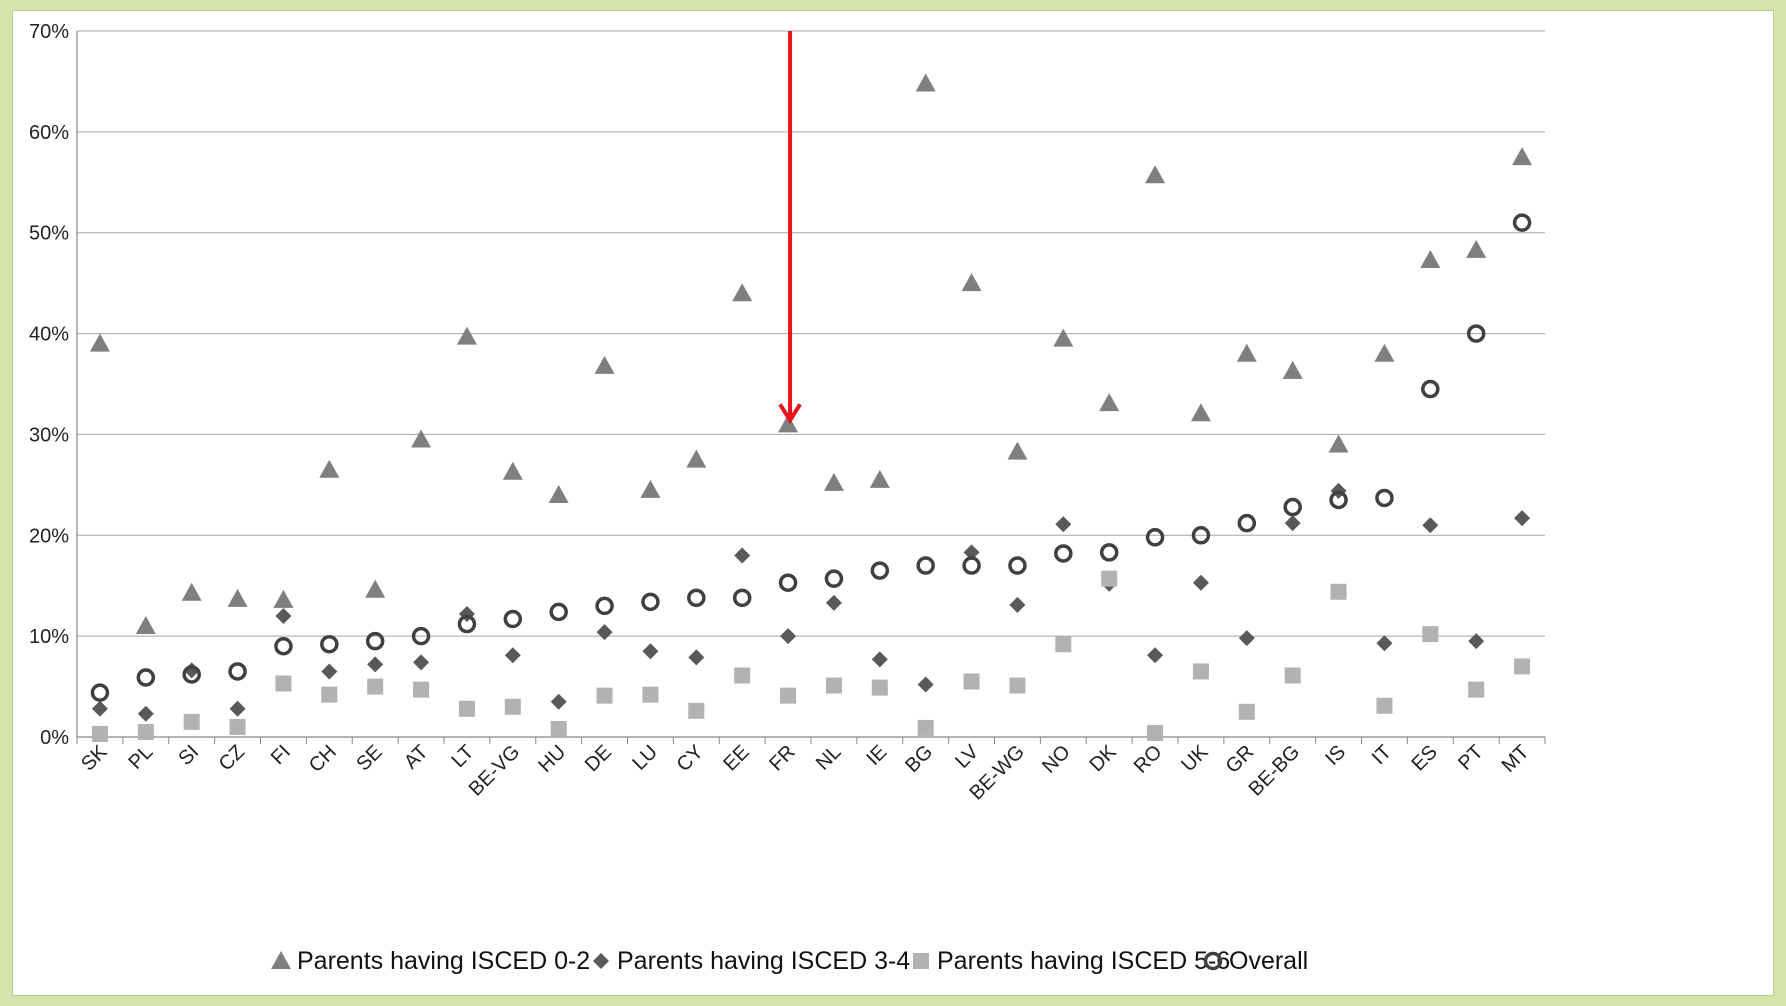 Image resolution: width=1786 pixels, height=1006 pixels. What do you see at coordinates (232, 758) in the screenshot?
I see `x-tick-label: CZ` at bounding box center [232, 758].